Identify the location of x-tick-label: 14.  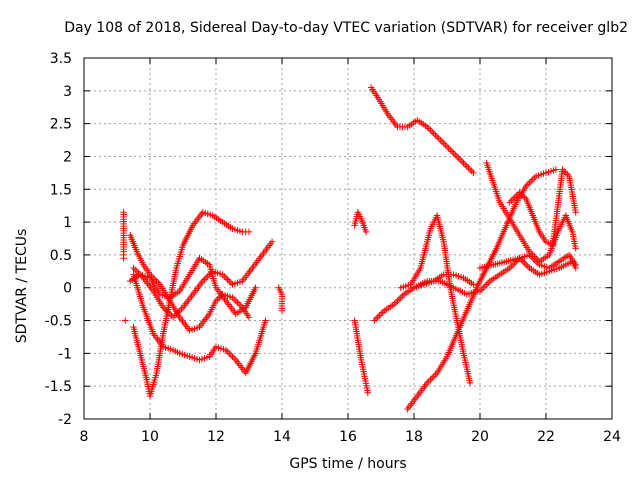
(282, 437).